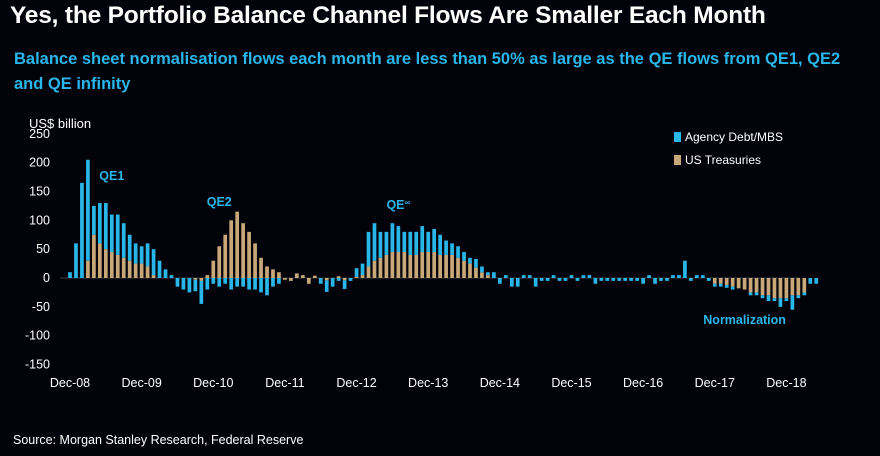  I want to click on y-tick-label: 100, so click(39, 220).